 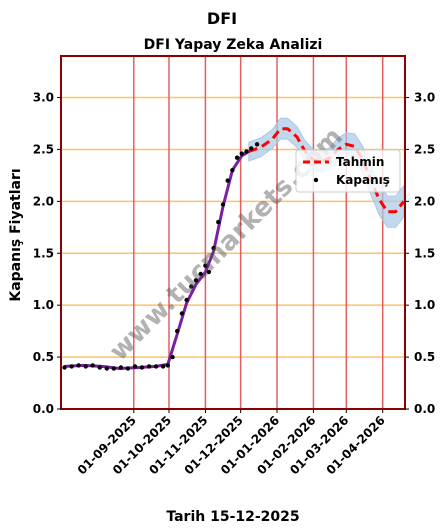 I want to click on legend-forecast-label: Tahmin, so click(x=360, y=162).